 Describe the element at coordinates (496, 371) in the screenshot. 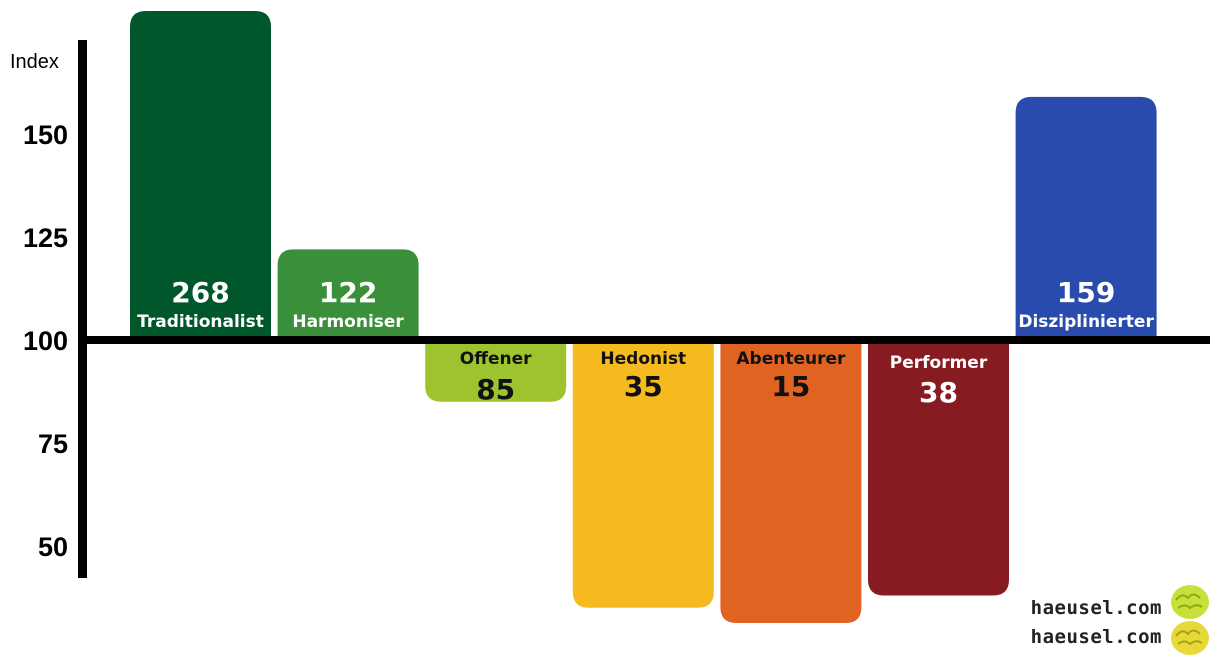

I see `bar-offener` at that location.